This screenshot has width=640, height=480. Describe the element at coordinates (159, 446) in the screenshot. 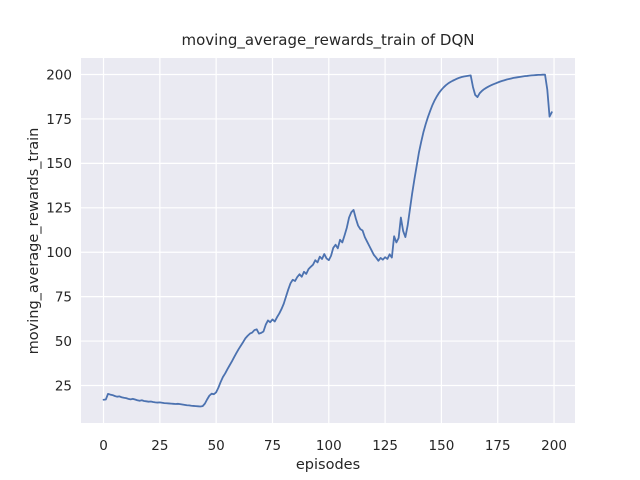

I see `x-tick-label: 25` at that location.